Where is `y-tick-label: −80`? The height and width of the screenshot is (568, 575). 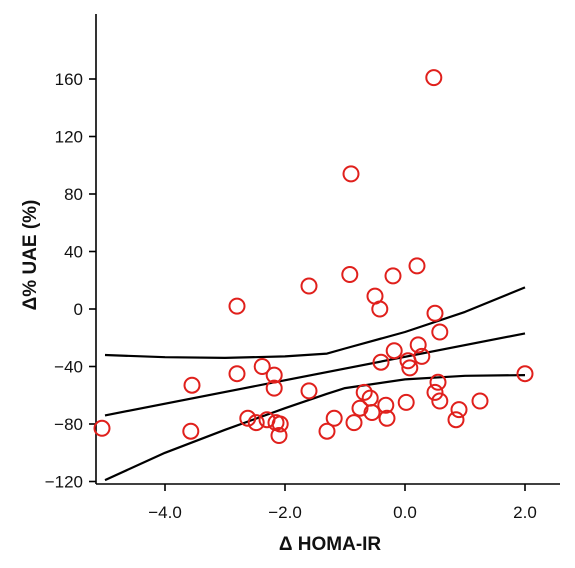 y-tick-label: −80 is located at coordinates (68, 424).